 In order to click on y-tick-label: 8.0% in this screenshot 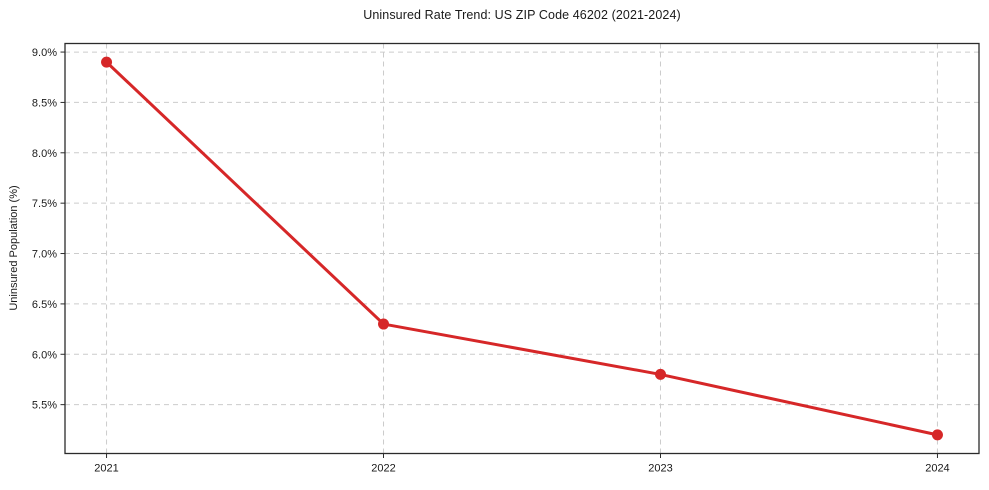, I will do `click(44, 154)`.